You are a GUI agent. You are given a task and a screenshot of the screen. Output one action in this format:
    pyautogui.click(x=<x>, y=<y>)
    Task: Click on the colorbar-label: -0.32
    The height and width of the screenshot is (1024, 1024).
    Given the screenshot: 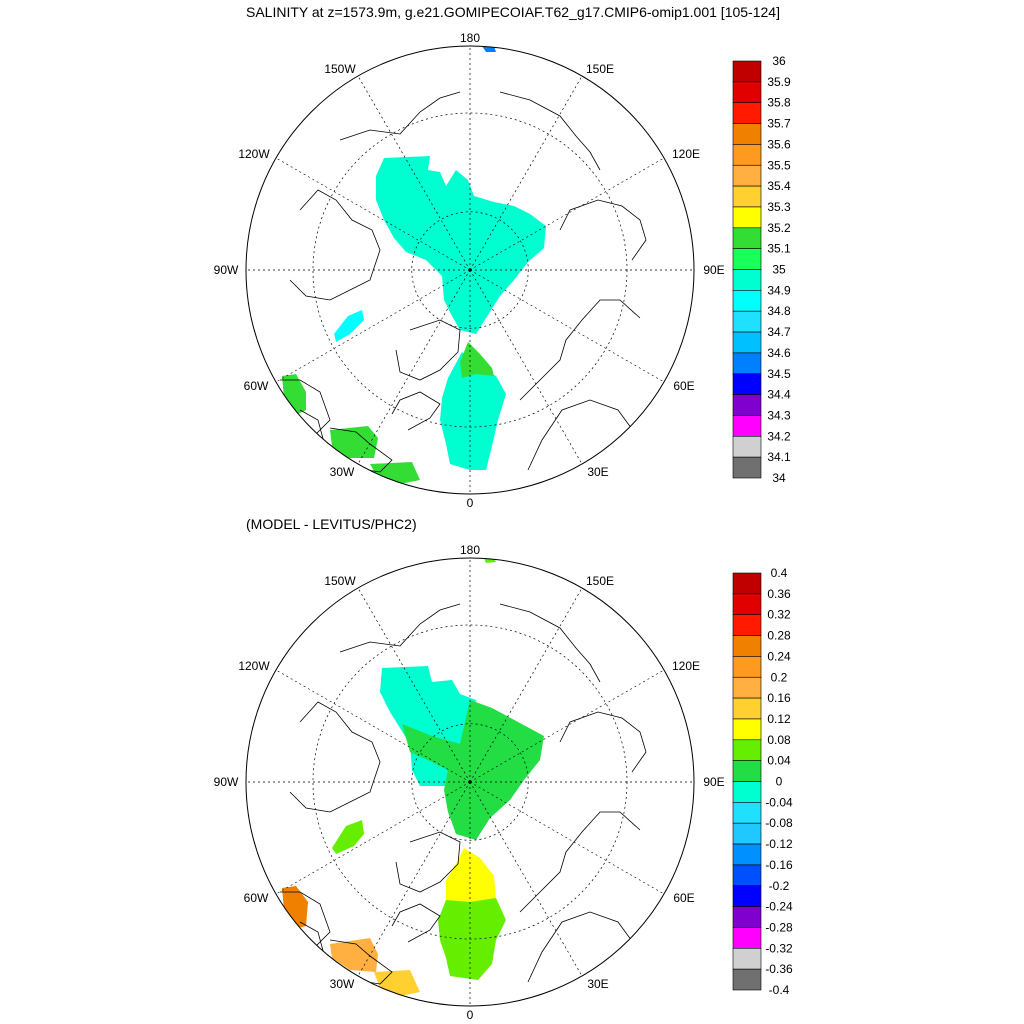 What is the action you would take?
    pyautogui.click(x=779, y=948)
    